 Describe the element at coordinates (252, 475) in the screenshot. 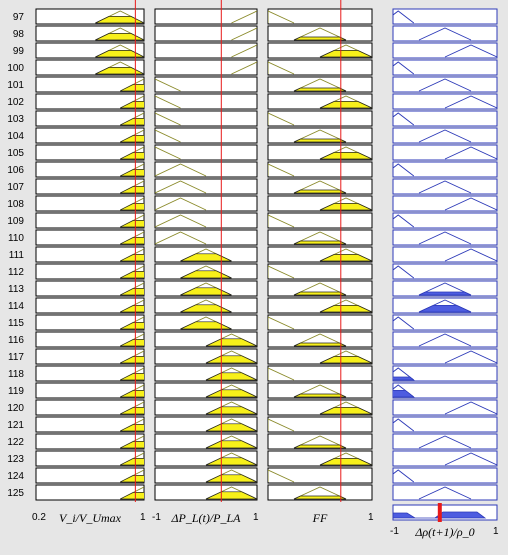

I see `rule-row: 124` at that location.